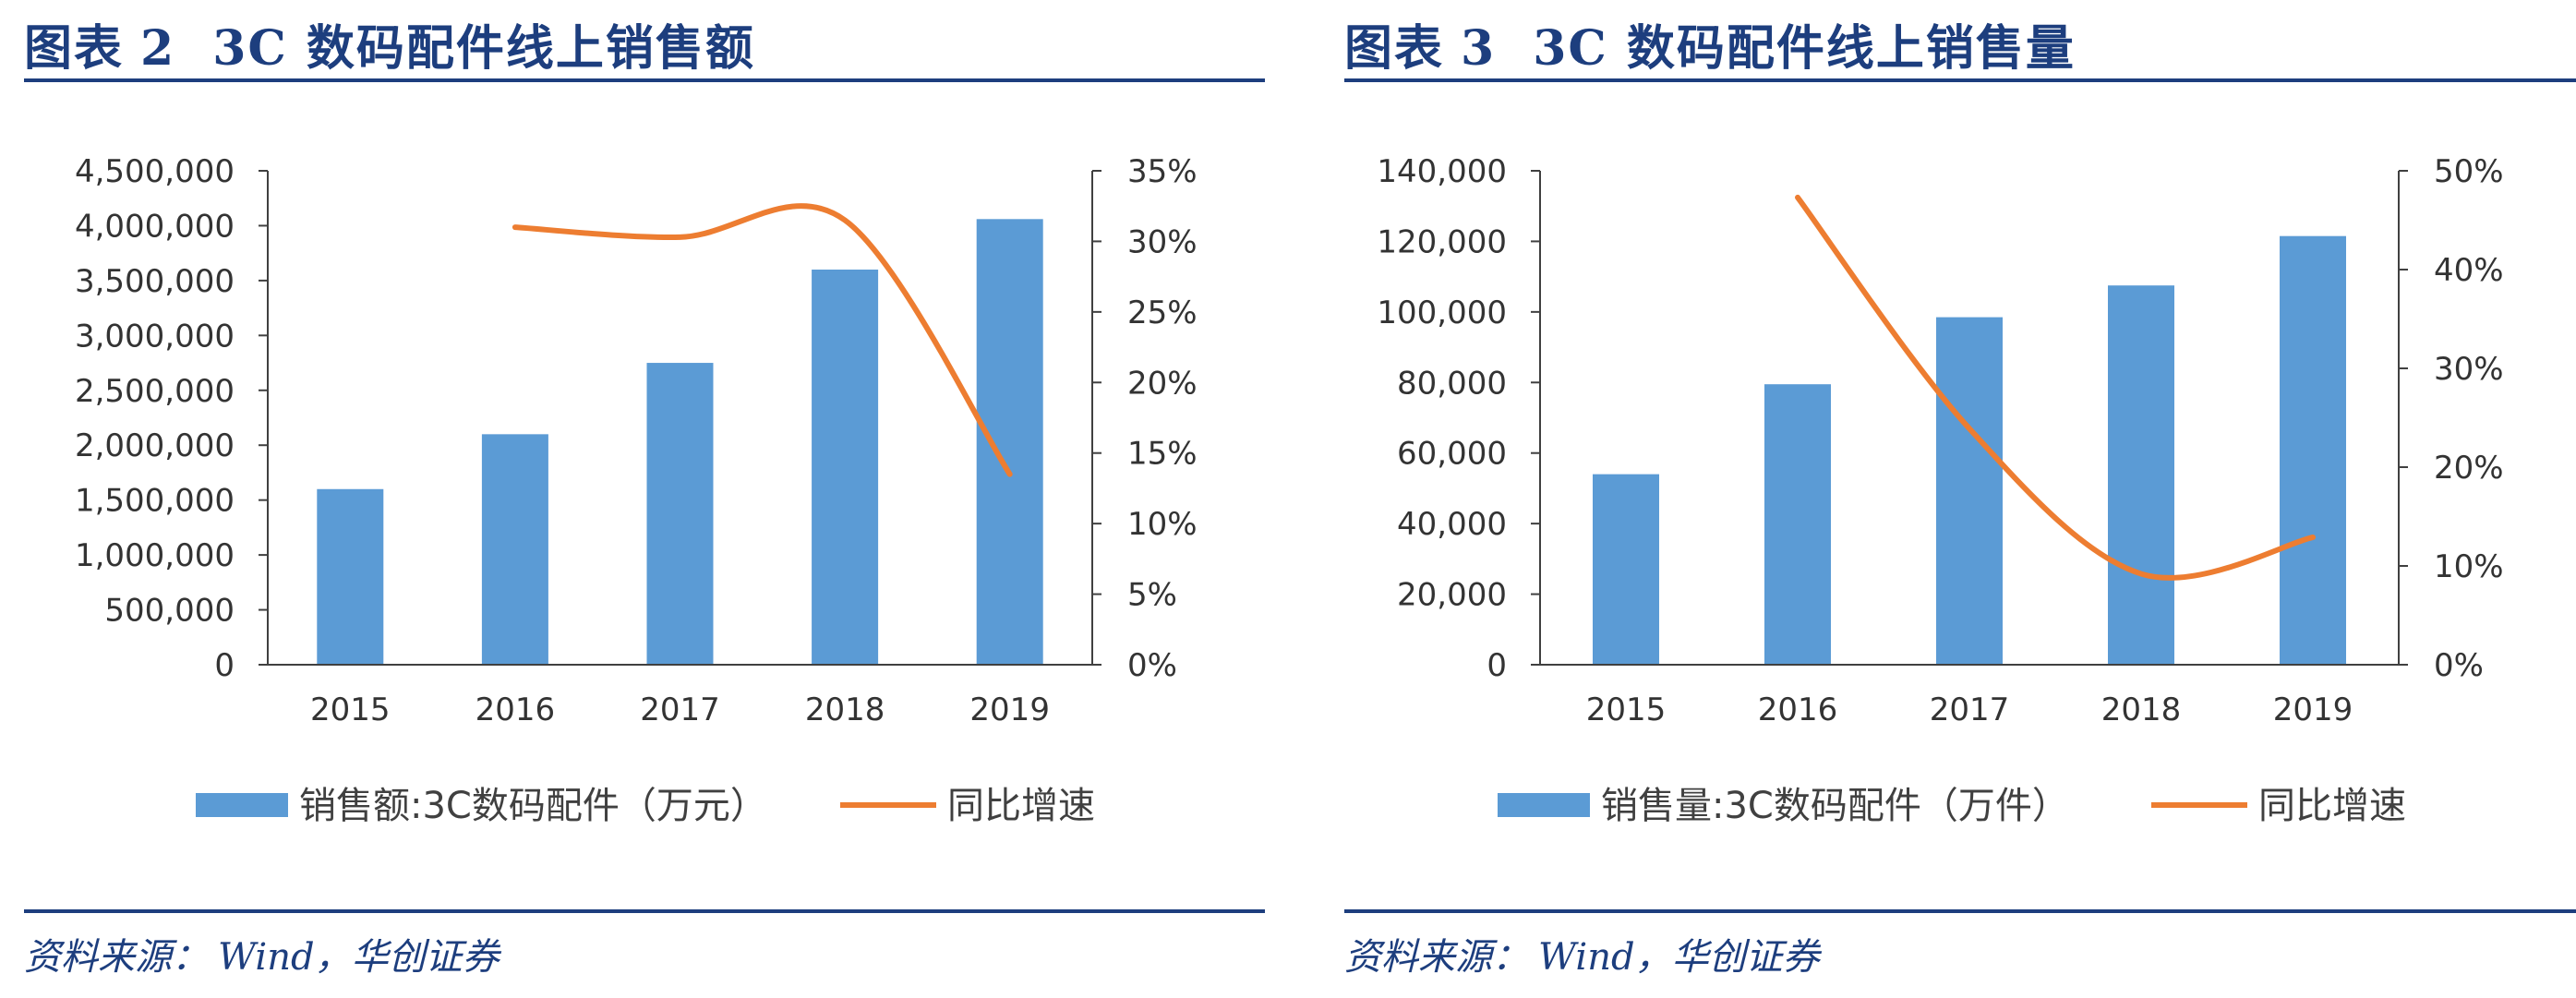 Image resolution: width=2576 pixels, height=998 pixels. Describe the element at coordinates (533, 806) in the screenshot. I see `legend-bar-label: 销售额:3C数码配件（万元）` at that location.